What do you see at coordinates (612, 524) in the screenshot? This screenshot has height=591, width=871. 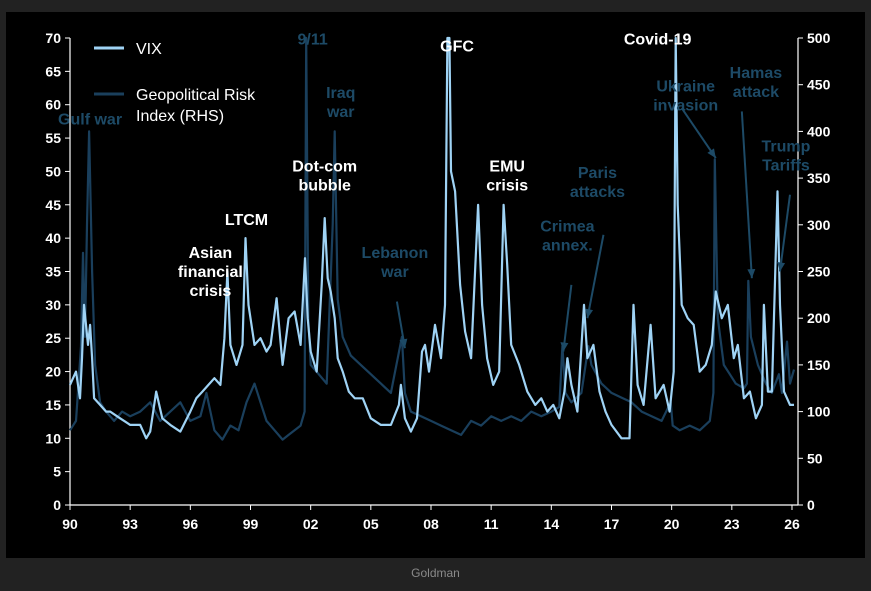 I see `x-tick-label: 17` at bounding box center [612, 524].